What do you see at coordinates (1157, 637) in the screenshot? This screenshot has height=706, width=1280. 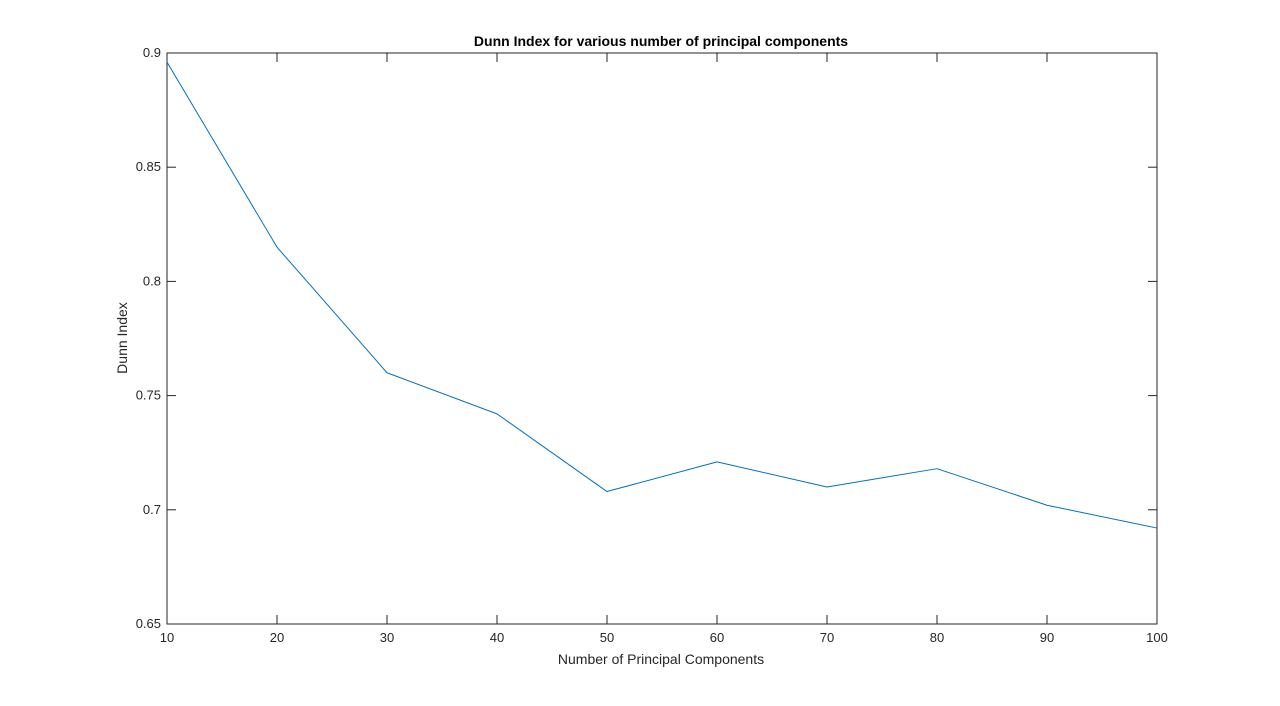 I see `x-tick-label: 100` at bounding box center [1157, 637].